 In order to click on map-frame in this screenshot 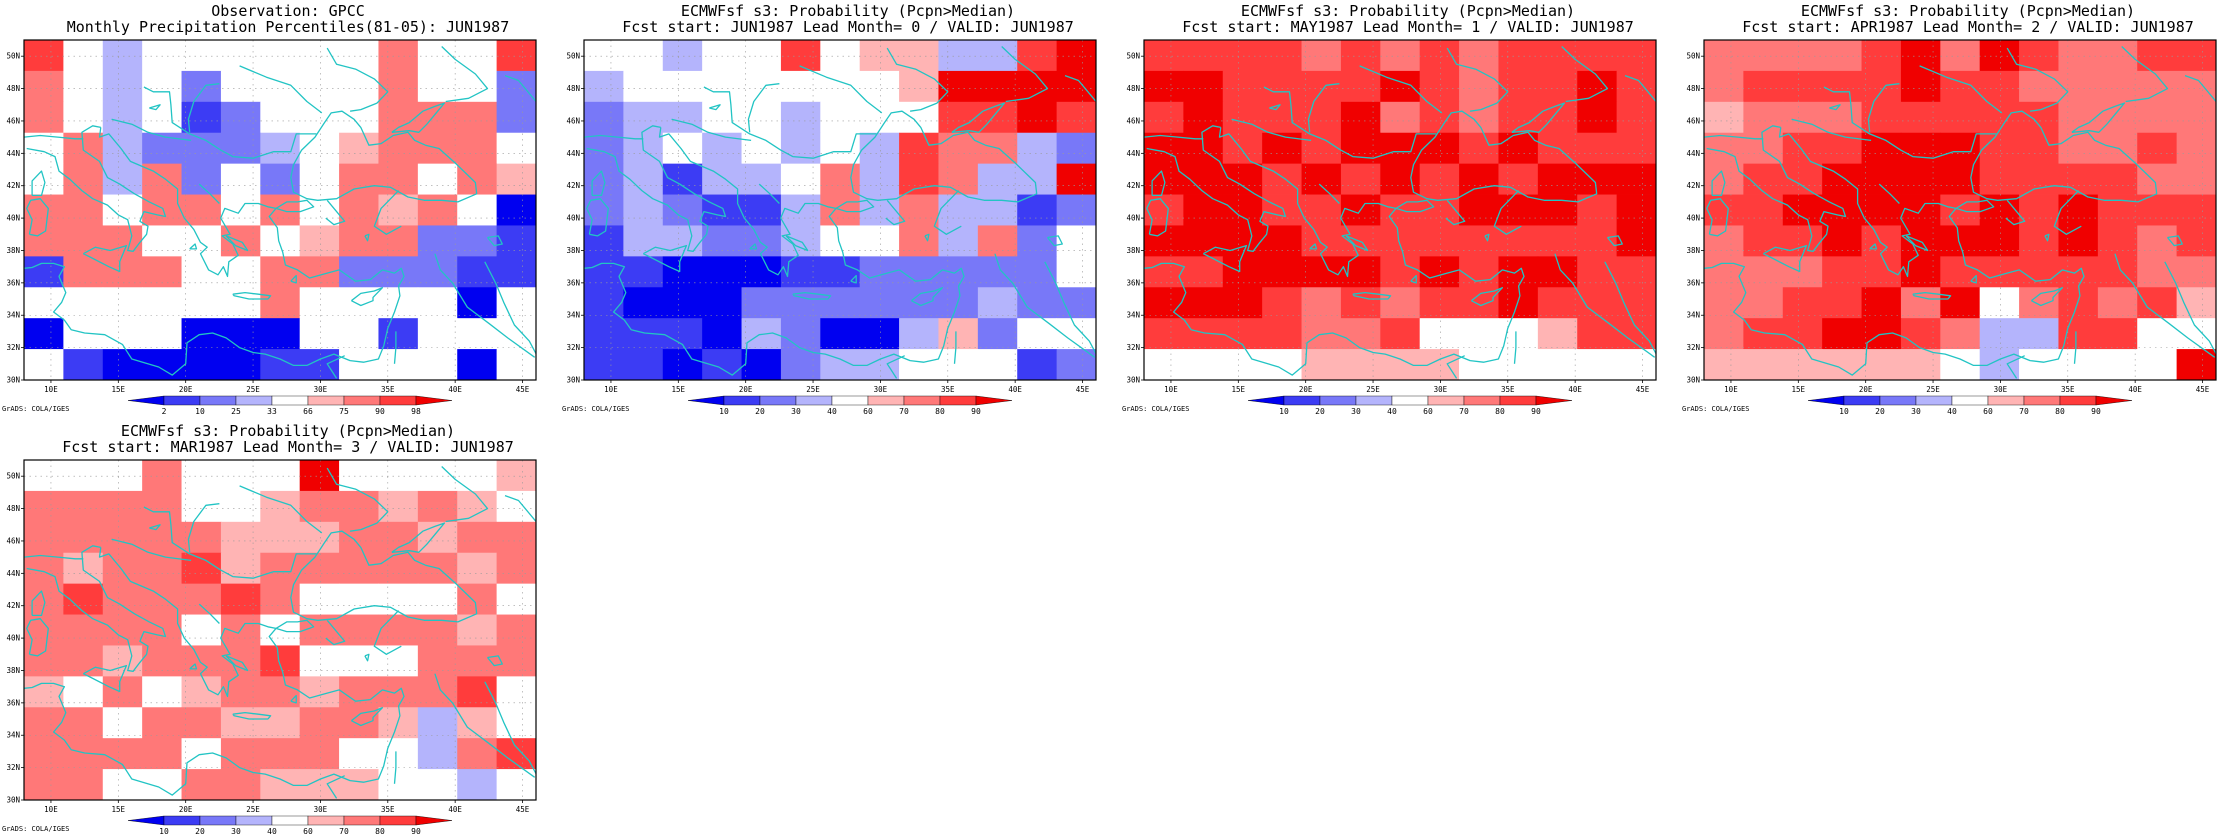, I will do `click(1400, 210)`.